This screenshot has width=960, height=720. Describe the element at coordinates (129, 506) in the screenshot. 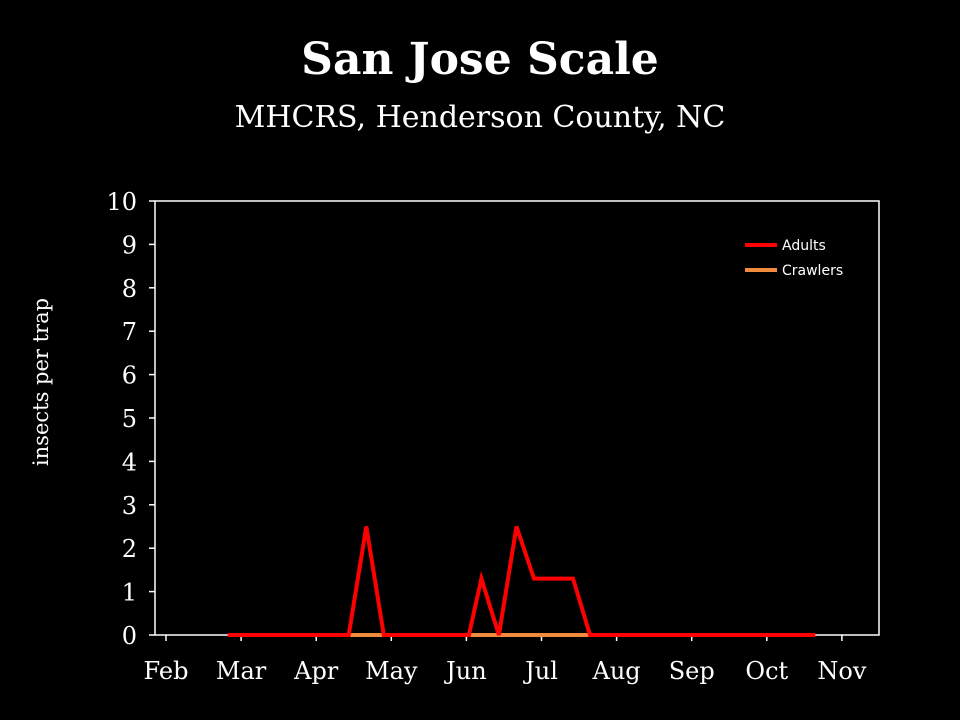

I see `y-tick-label: 3` at that location.